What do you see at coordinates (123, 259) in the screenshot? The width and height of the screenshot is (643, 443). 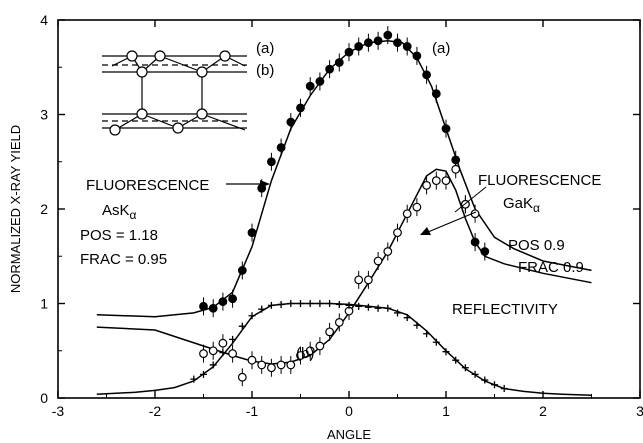 I see `as-frac-label: FRAC = 0.95` at bounding box center [123, 259].